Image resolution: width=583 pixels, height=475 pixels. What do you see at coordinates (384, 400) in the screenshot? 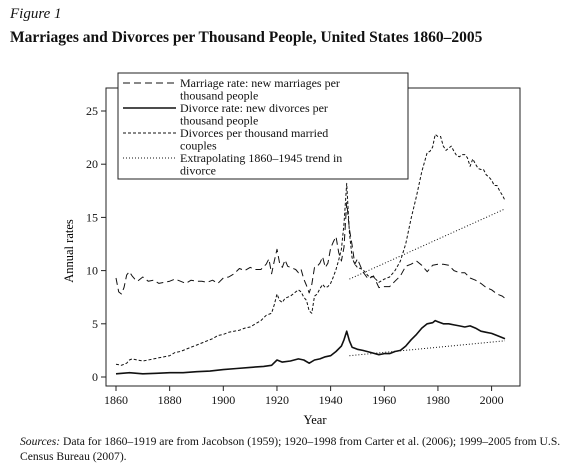
I see `x-tick-label-1960: 1960` at bounding box center [384, 400].